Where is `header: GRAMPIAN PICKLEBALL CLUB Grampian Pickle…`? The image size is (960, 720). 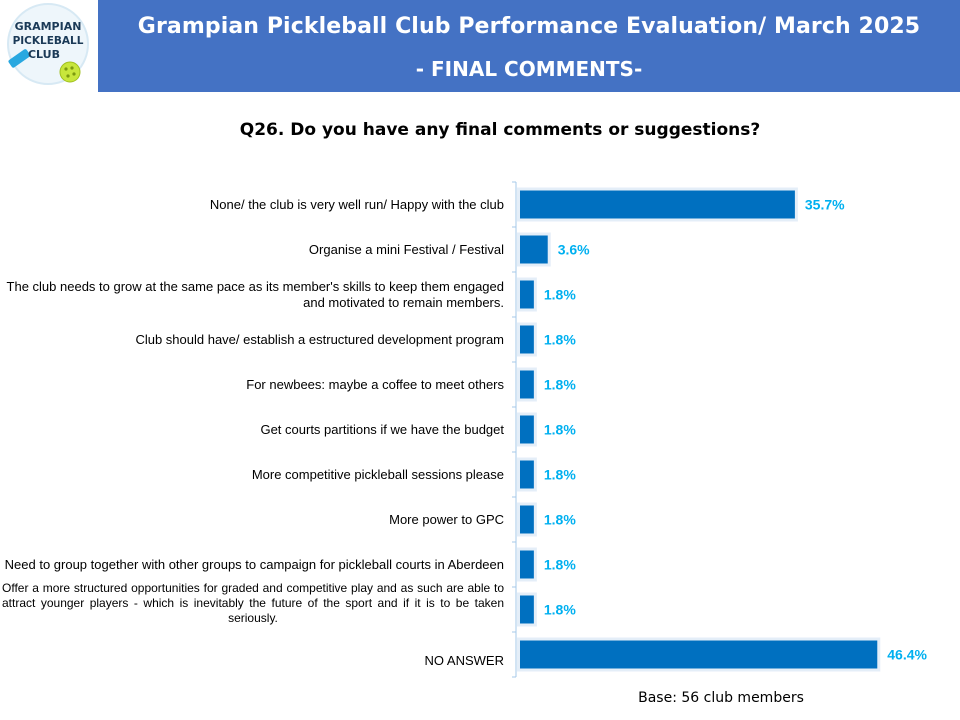 header: GRAMPIAN PICKLEBALL CLUB Grampian Pickle… is located at coordinates (480, 46).